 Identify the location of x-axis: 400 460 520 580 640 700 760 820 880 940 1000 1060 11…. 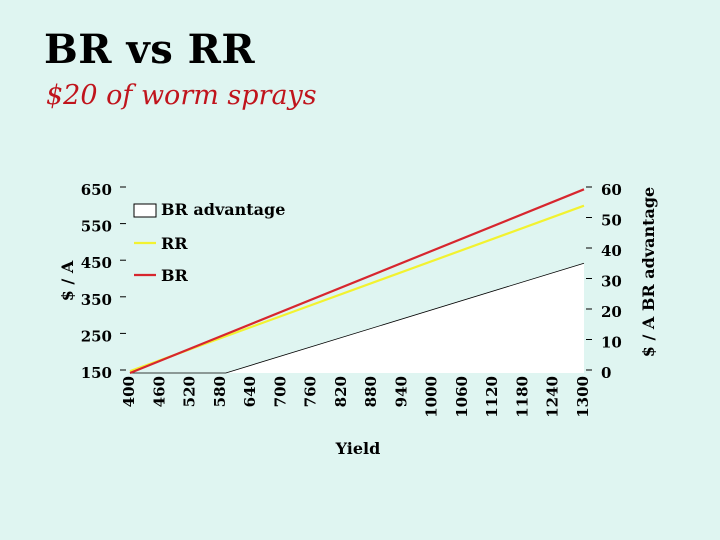
(356, 397).